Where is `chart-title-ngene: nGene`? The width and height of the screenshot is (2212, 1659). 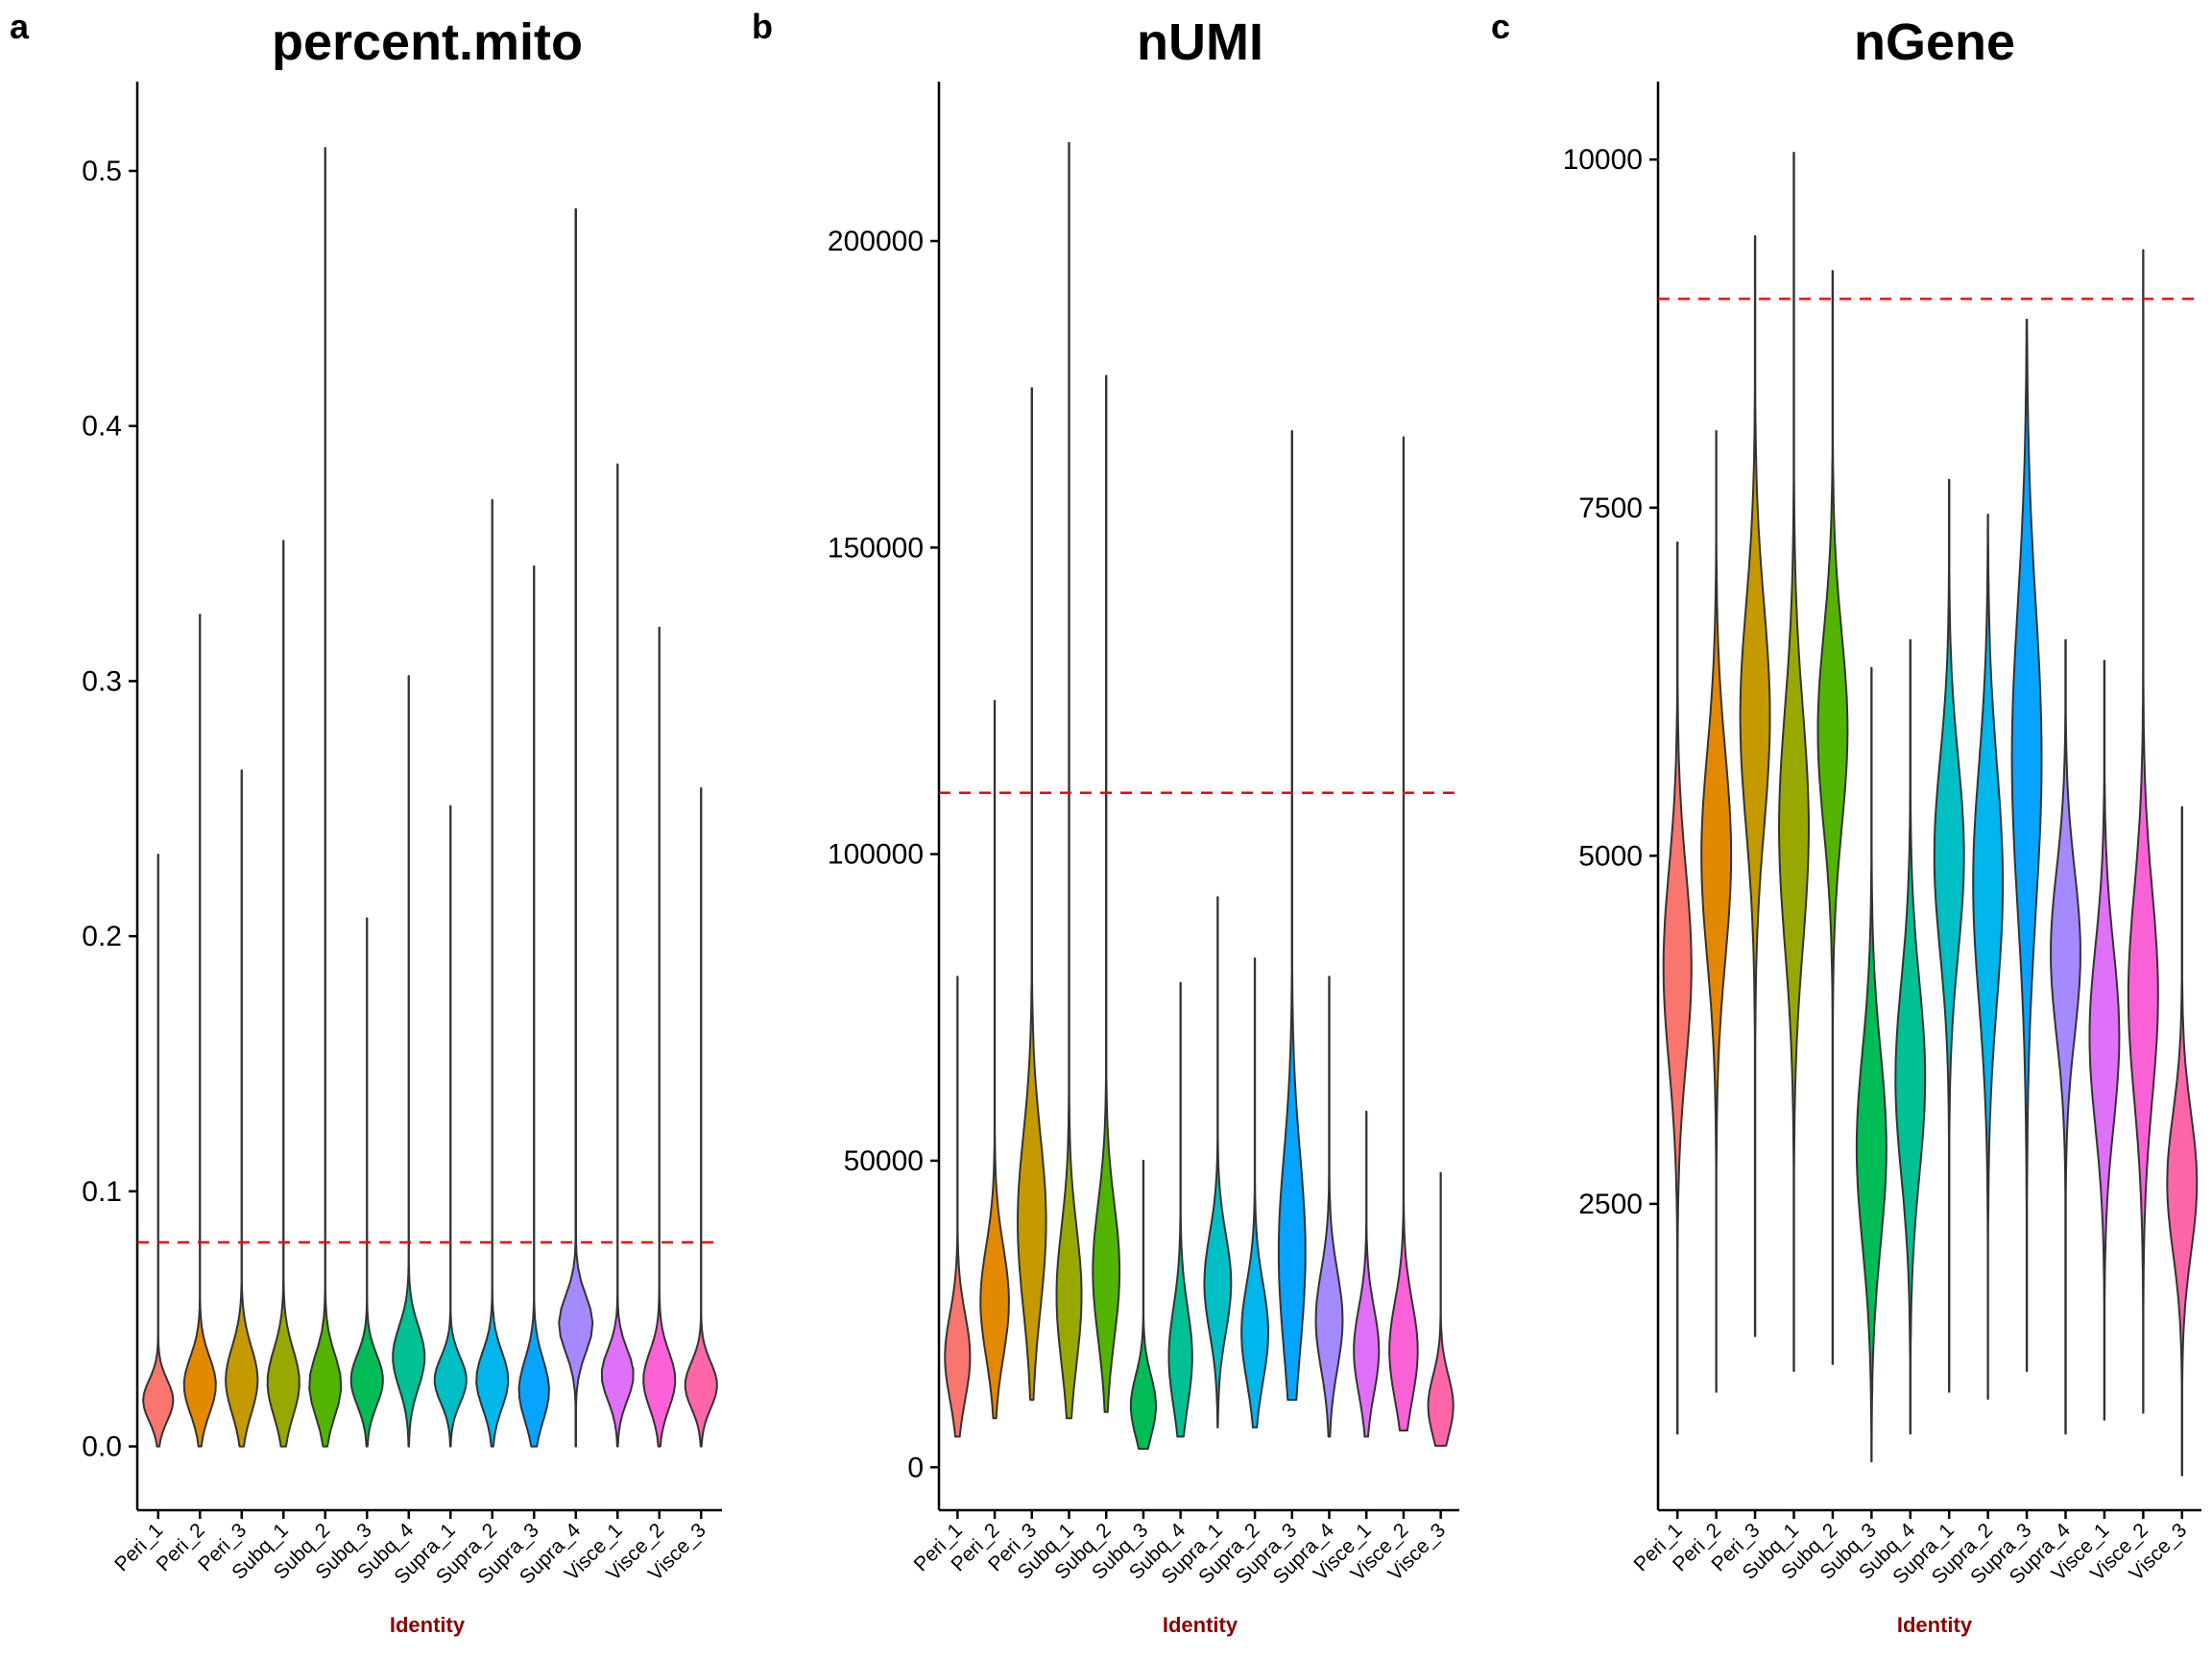 chart-title-ngene: nGene is located at coordinates (1934, 42).